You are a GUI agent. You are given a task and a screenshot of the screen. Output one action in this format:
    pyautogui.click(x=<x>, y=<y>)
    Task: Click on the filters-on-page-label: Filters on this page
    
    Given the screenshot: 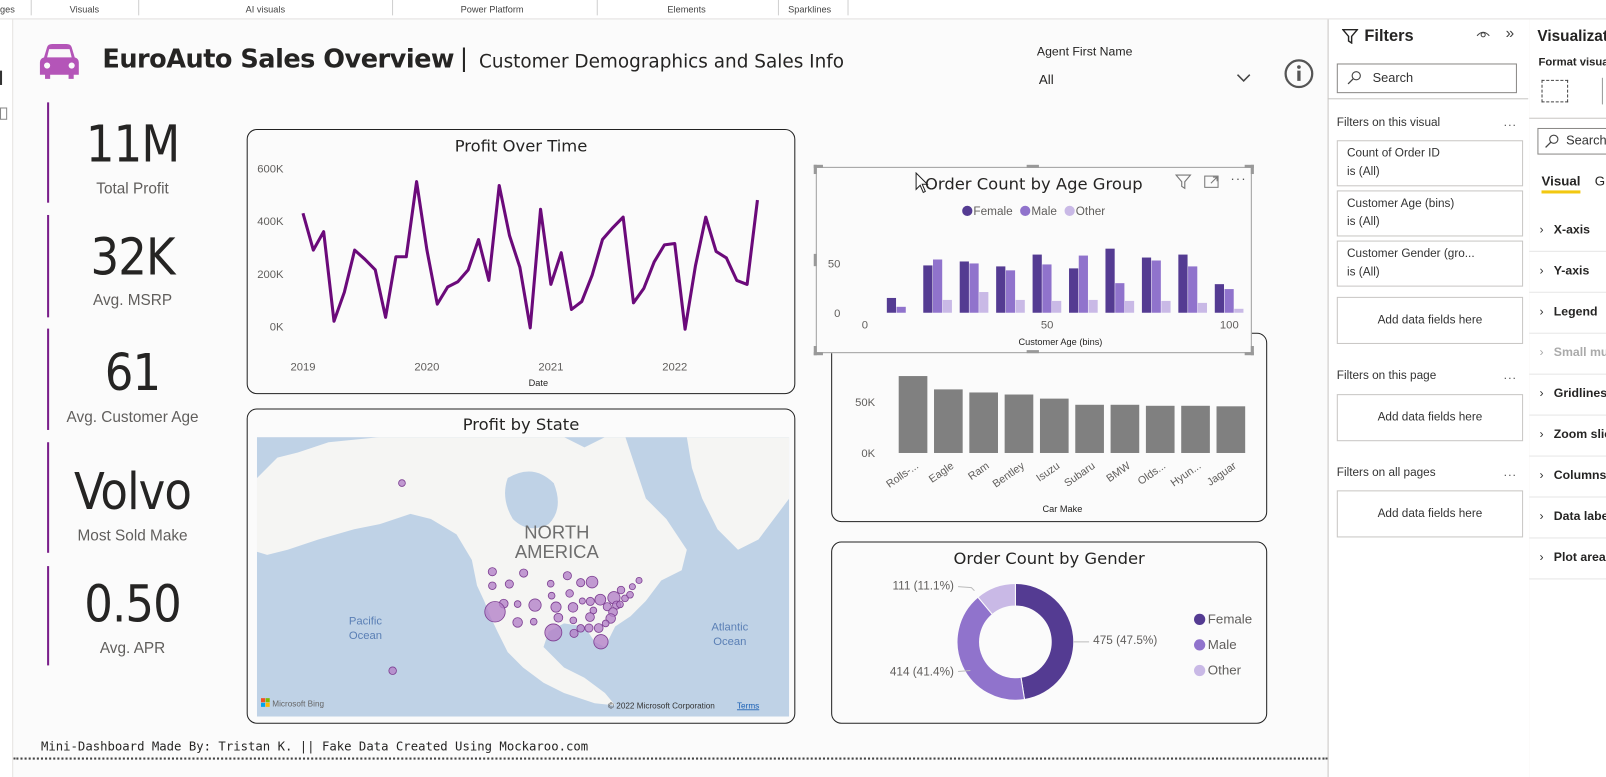 What is the action you would take?
    pyautogui.click(x=1386, y=375)
    